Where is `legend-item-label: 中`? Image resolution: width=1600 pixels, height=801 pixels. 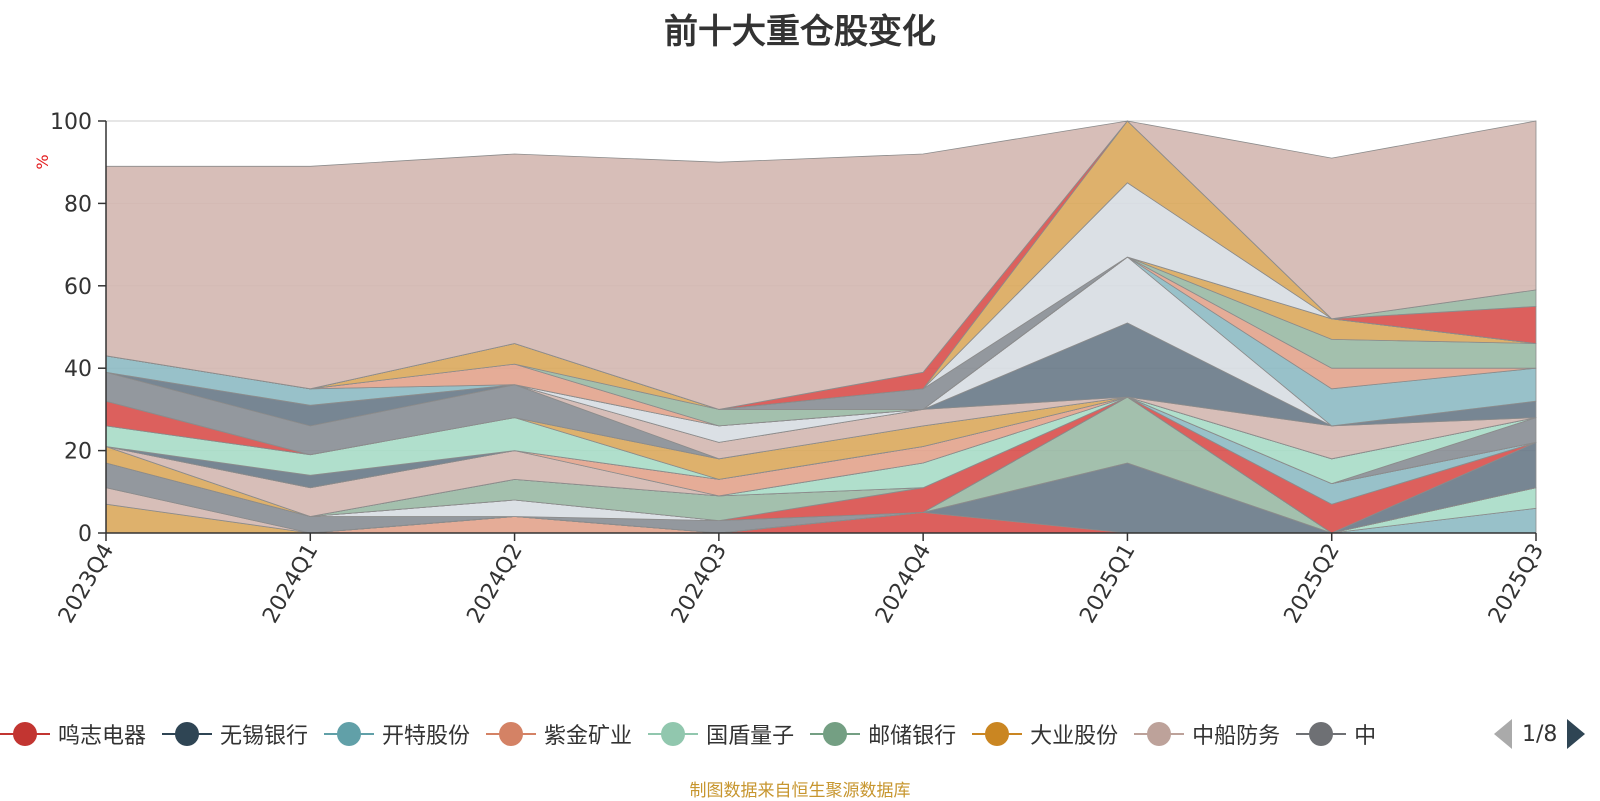 legend-item-label: 中 is located at coordinates (1365, 736).